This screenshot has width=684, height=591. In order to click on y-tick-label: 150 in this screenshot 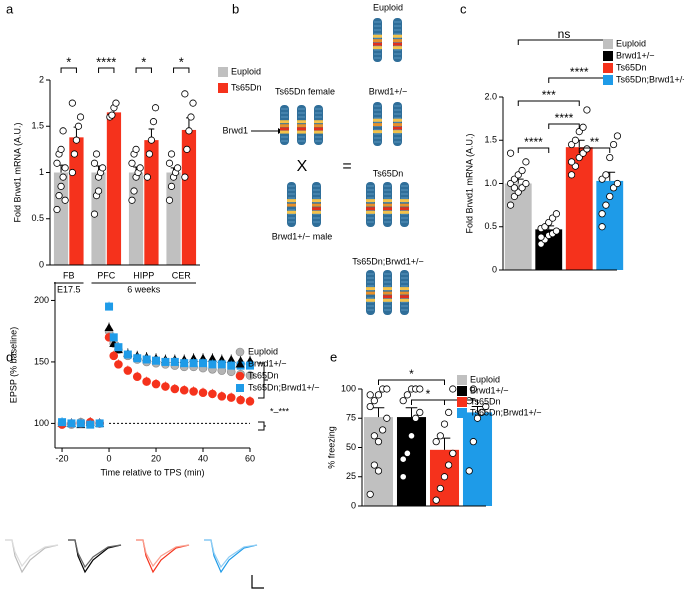, I will do `click(41, 361)`.